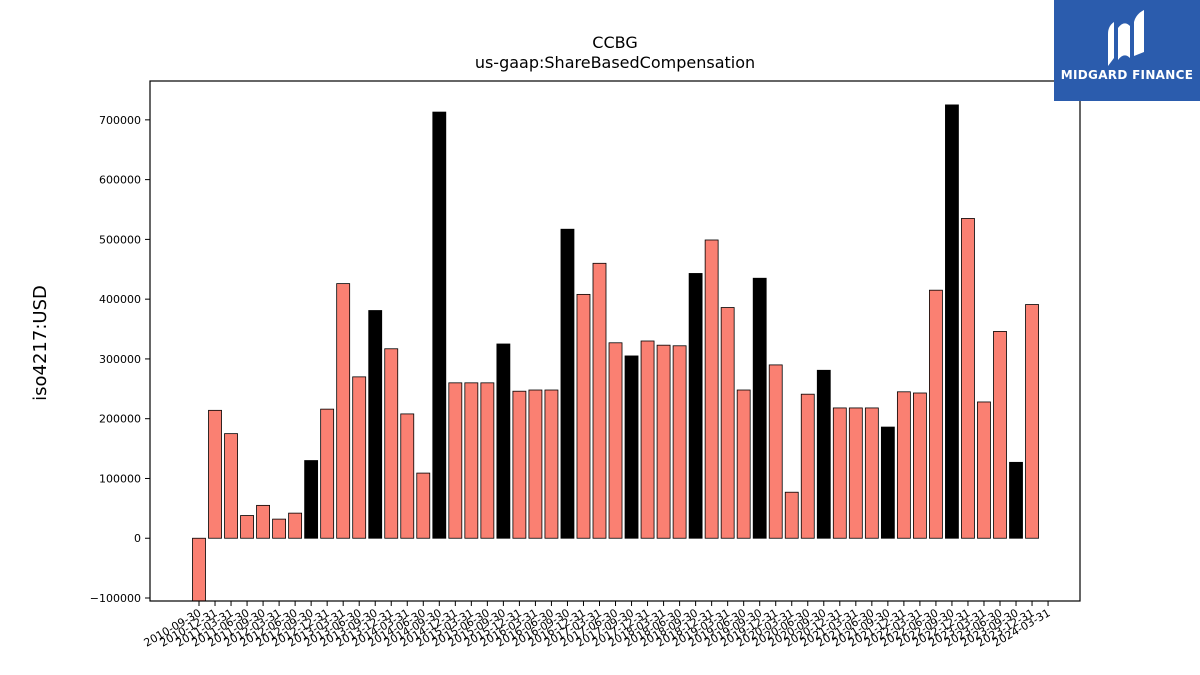  Describe the element at coordinates (120, 180) in the screenshot. I see `y-tick-label: 600000` at that location.